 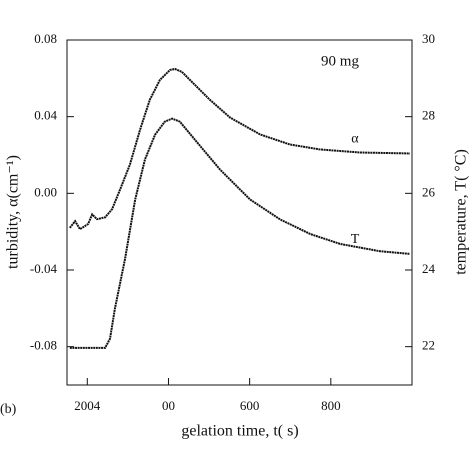 What do you see at coordinates (8, 409) in the screenshot?
I see `panel-label: (b)` at bounding box center [8, 409].